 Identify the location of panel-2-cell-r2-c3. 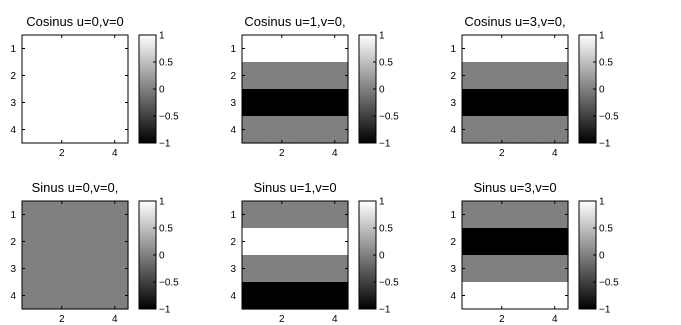
(309, 76).